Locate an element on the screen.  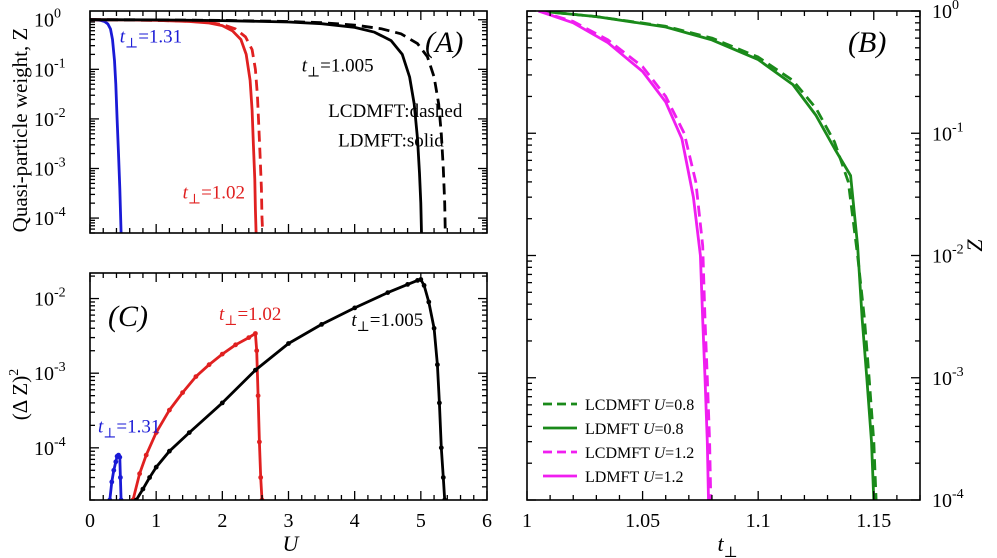
annotation-t131: t⊥=1.31 is located at coordinates (151, 38).